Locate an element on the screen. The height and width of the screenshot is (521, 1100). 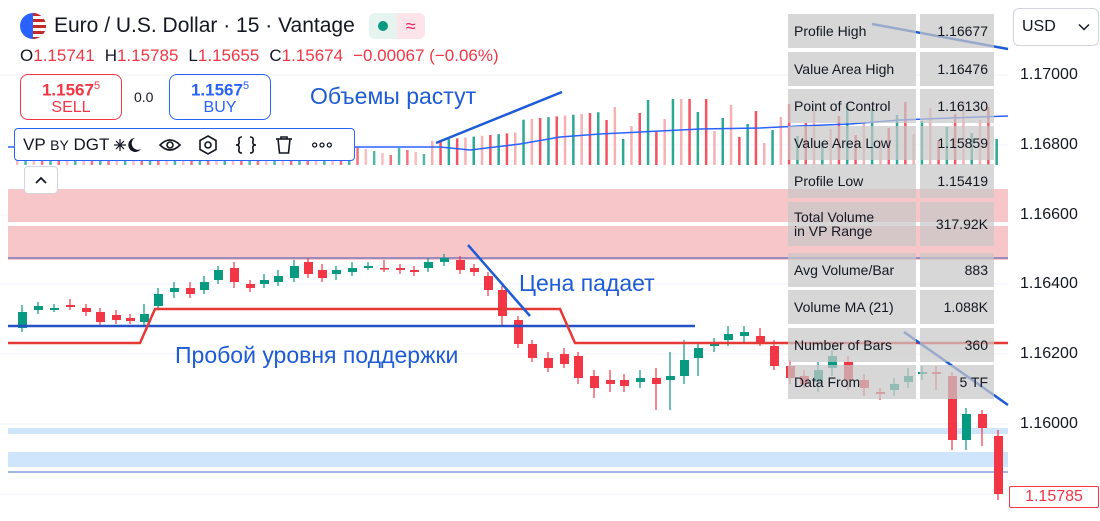
eur-usd-flag-icon is located at coordinates (33, 26).